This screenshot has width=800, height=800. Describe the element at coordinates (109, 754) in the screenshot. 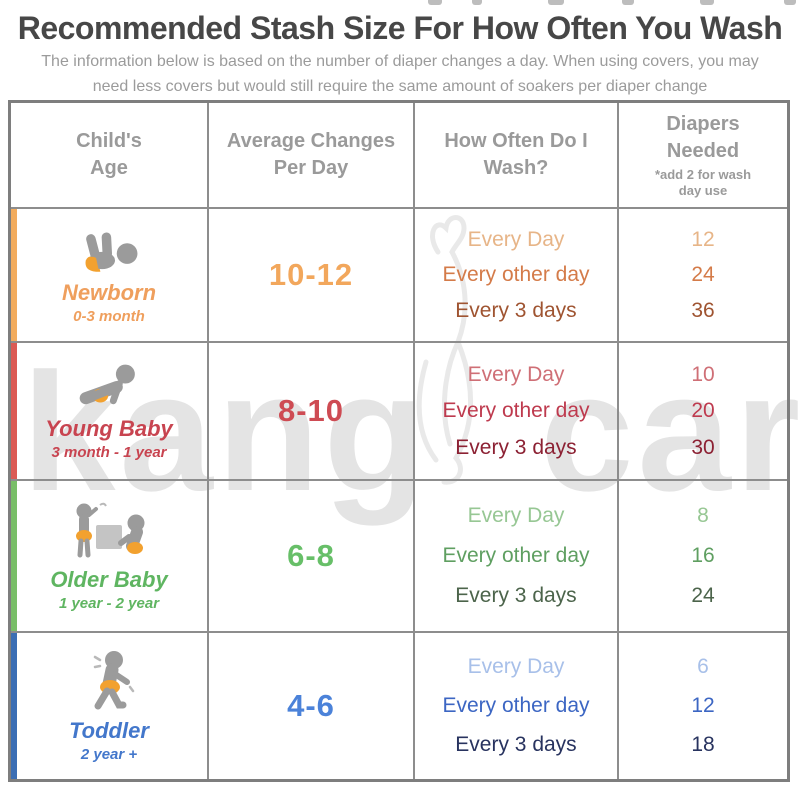

I see `age-range: 2 year +` at that location.